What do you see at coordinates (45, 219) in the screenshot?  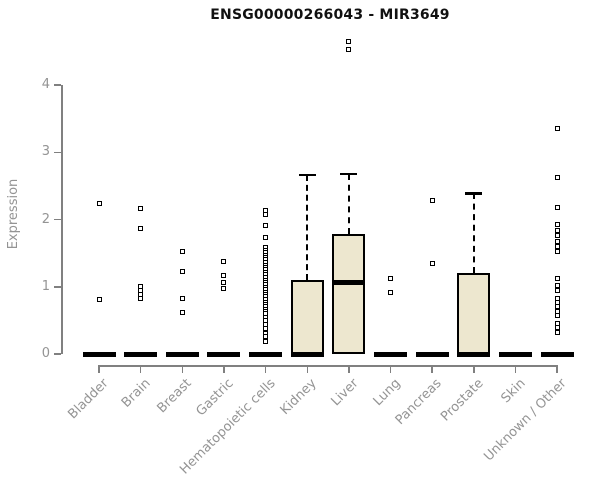 I see `y-tick-label: 2` at bounding box center [45, 219].